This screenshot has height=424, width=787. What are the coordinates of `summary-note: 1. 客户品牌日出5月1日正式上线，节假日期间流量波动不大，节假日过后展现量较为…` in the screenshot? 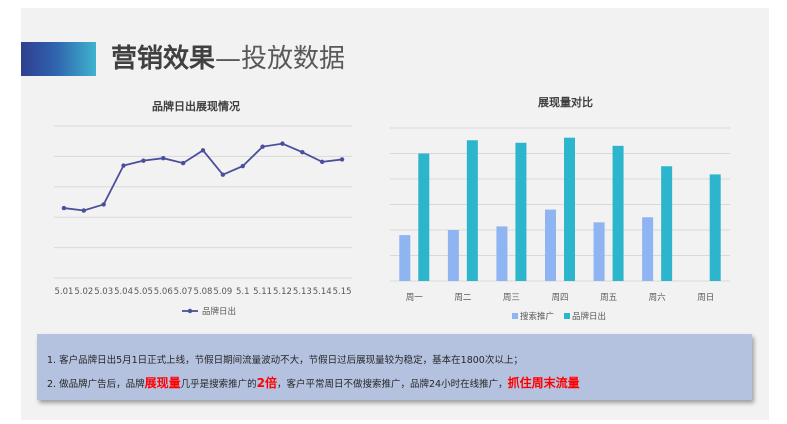 It's located at (394, 367).